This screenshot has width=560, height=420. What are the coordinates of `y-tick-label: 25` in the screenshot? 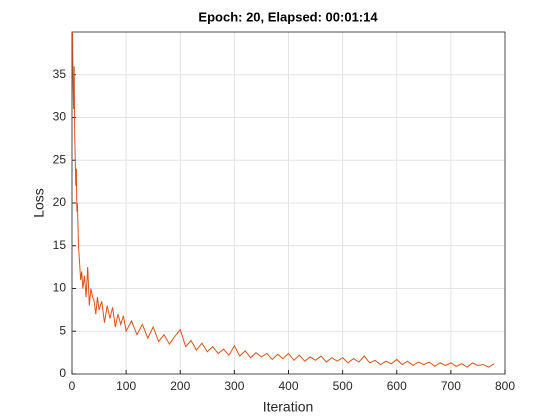 It's located at (60, 159).